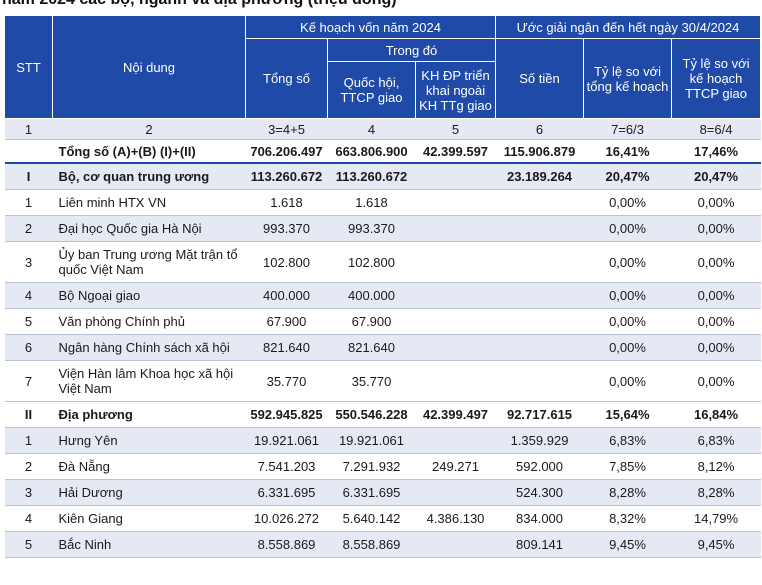  I want to click on table-cell: 1, so click(28, 440).